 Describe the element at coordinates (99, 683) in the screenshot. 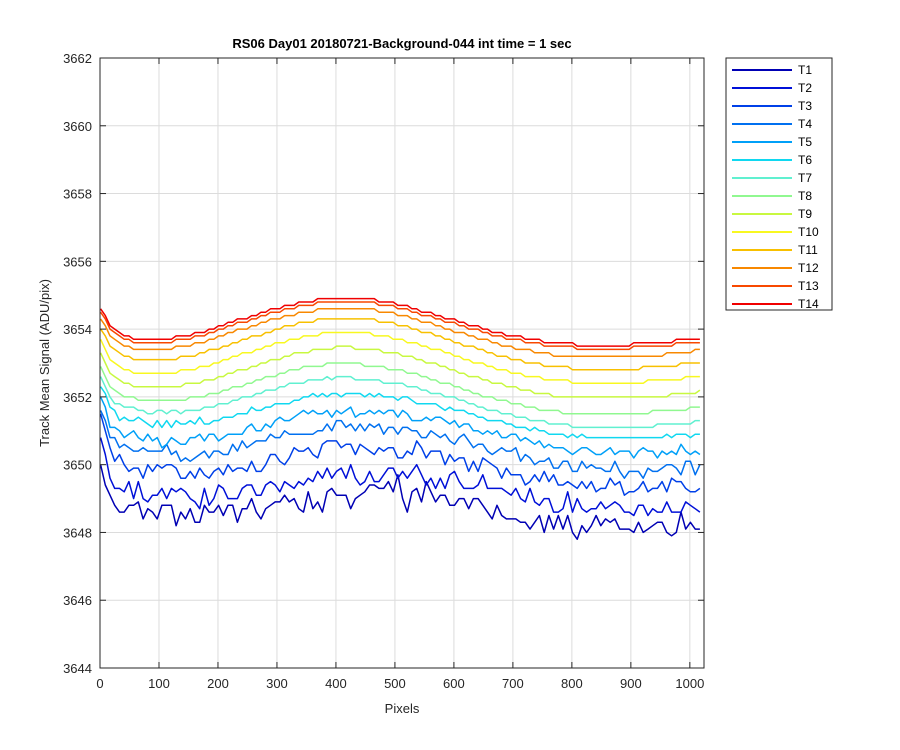

I see `x-tick-label: 0` at that location.